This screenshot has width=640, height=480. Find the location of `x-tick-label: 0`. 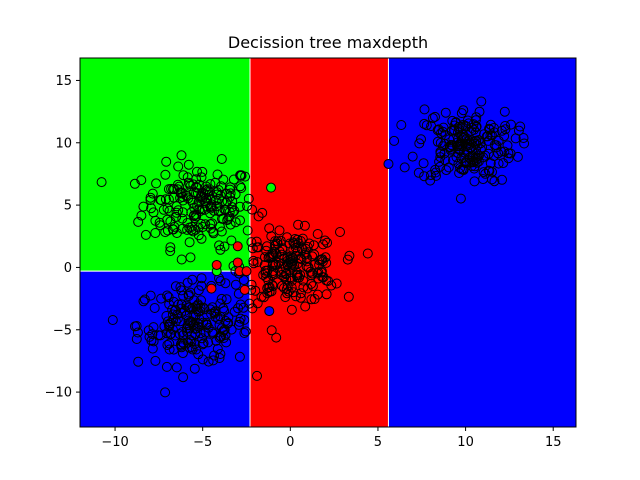

x-tick-label: 0 is located at coordinates (290, 442).